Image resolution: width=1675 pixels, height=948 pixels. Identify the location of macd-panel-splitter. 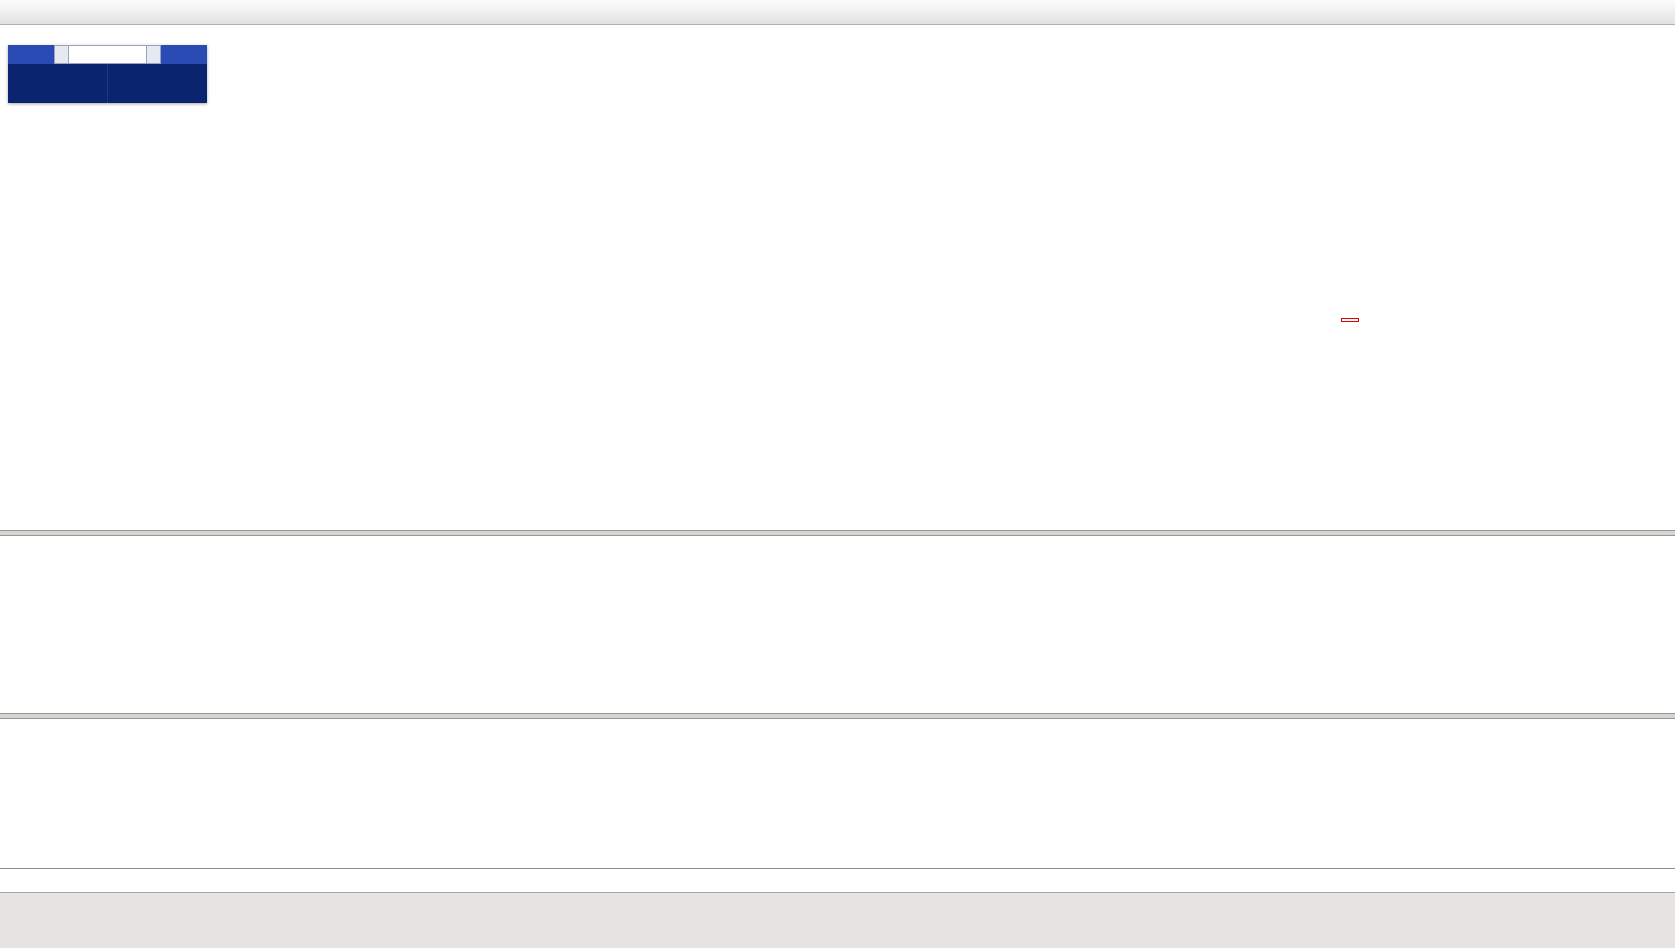
(837, 533).